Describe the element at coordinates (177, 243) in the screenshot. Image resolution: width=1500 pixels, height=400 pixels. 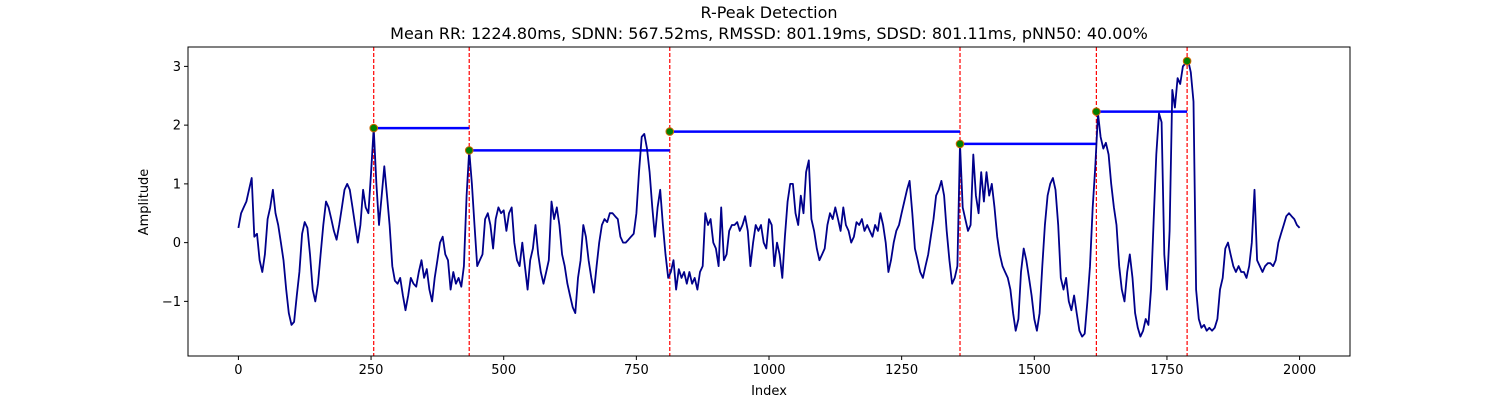
I see `y-tick-label: 0` at that location.